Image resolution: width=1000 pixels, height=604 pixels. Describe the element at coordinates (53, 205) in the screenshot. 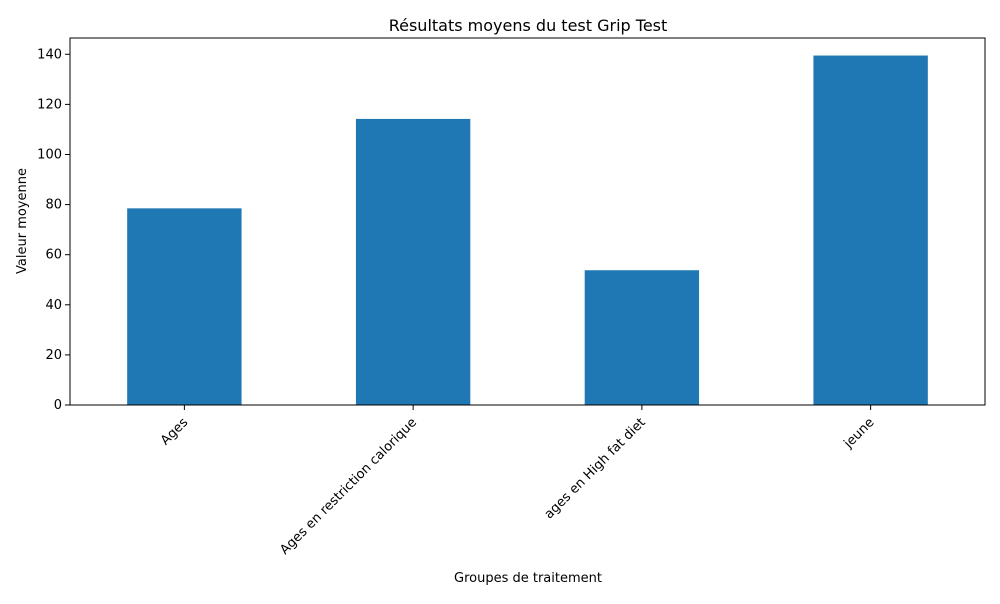

I see `y-tick-label: 80` at that location.